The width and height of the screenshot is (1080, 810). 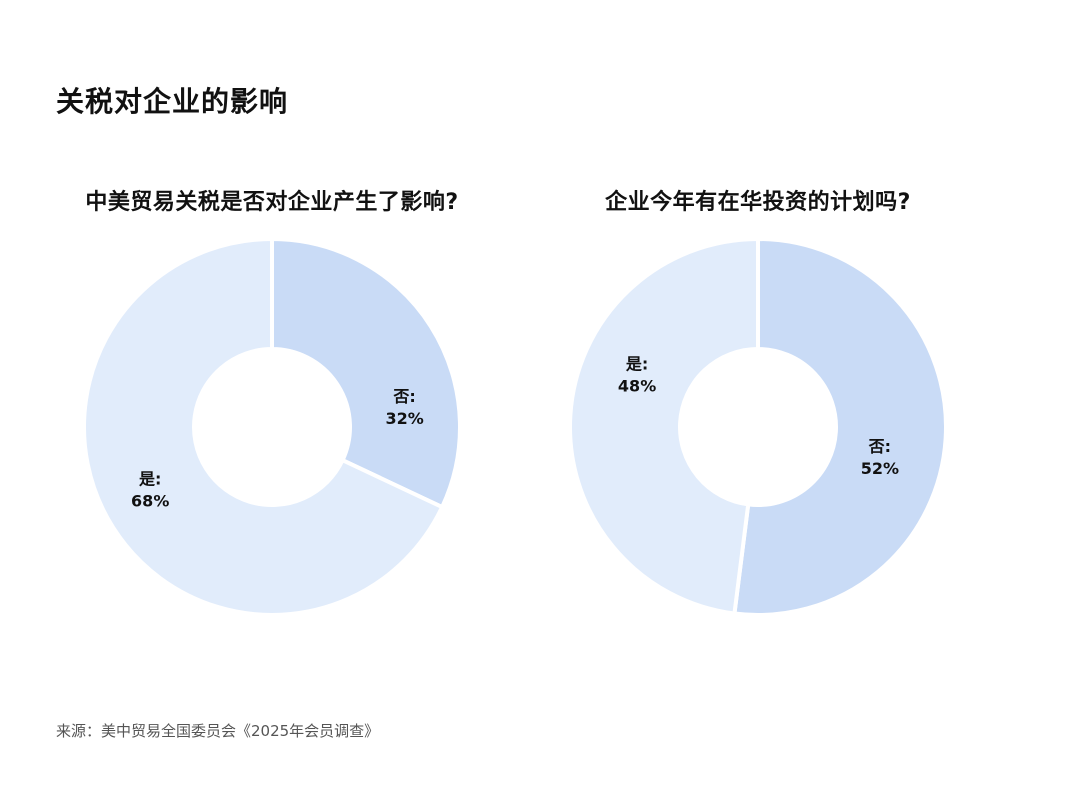 I want to click on source-note: 来源：美中贸易全国委员会《2025年会员调查》, so click(x=218, y=731).